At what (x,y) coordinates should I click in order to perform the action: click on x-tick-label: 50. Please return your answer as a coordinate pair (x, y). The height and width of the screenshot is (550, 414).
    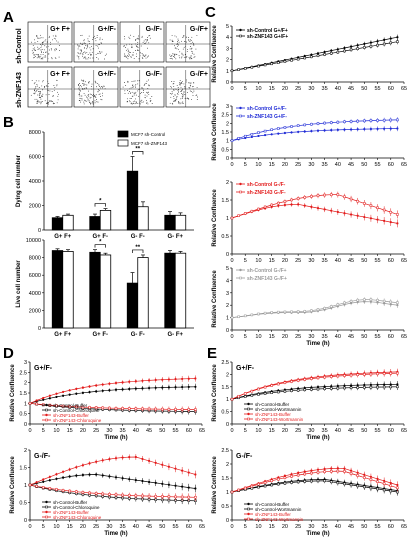
    Looking at the image, I should click on (364, 165).